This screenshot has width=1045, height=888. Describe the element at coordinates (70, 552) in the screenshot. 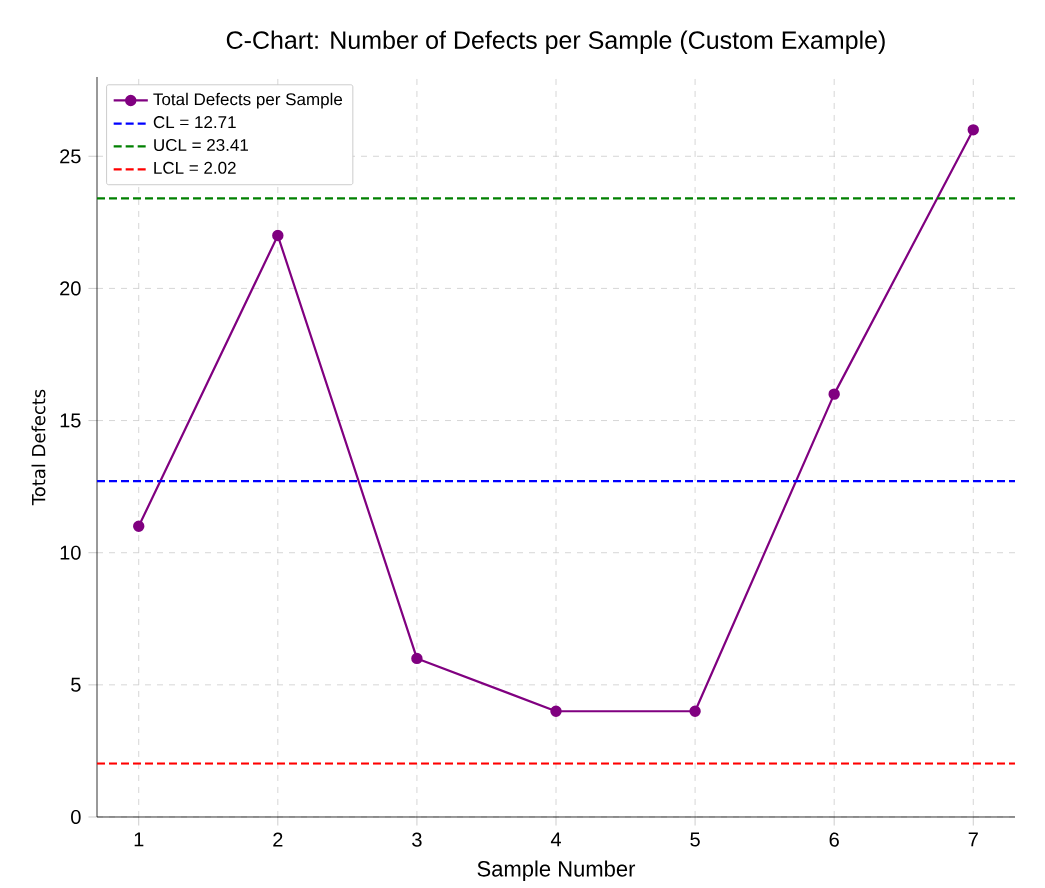

I see `y-tick-label: 10` at that location.